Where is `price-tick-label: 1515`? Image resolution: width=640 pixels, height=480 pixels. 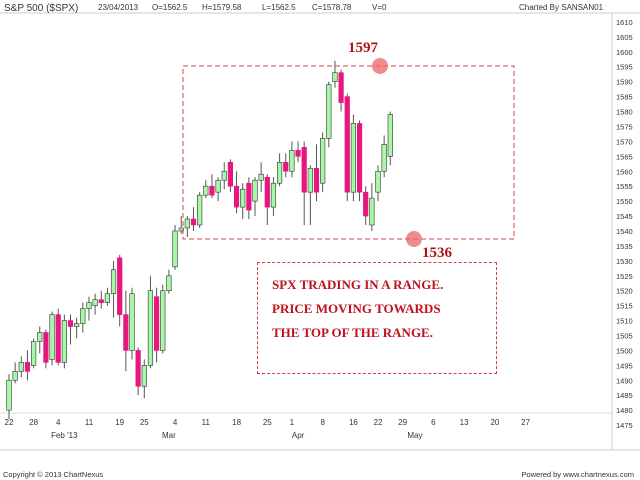 price-tick-label: 1515 is located at coordinates (624, 306).